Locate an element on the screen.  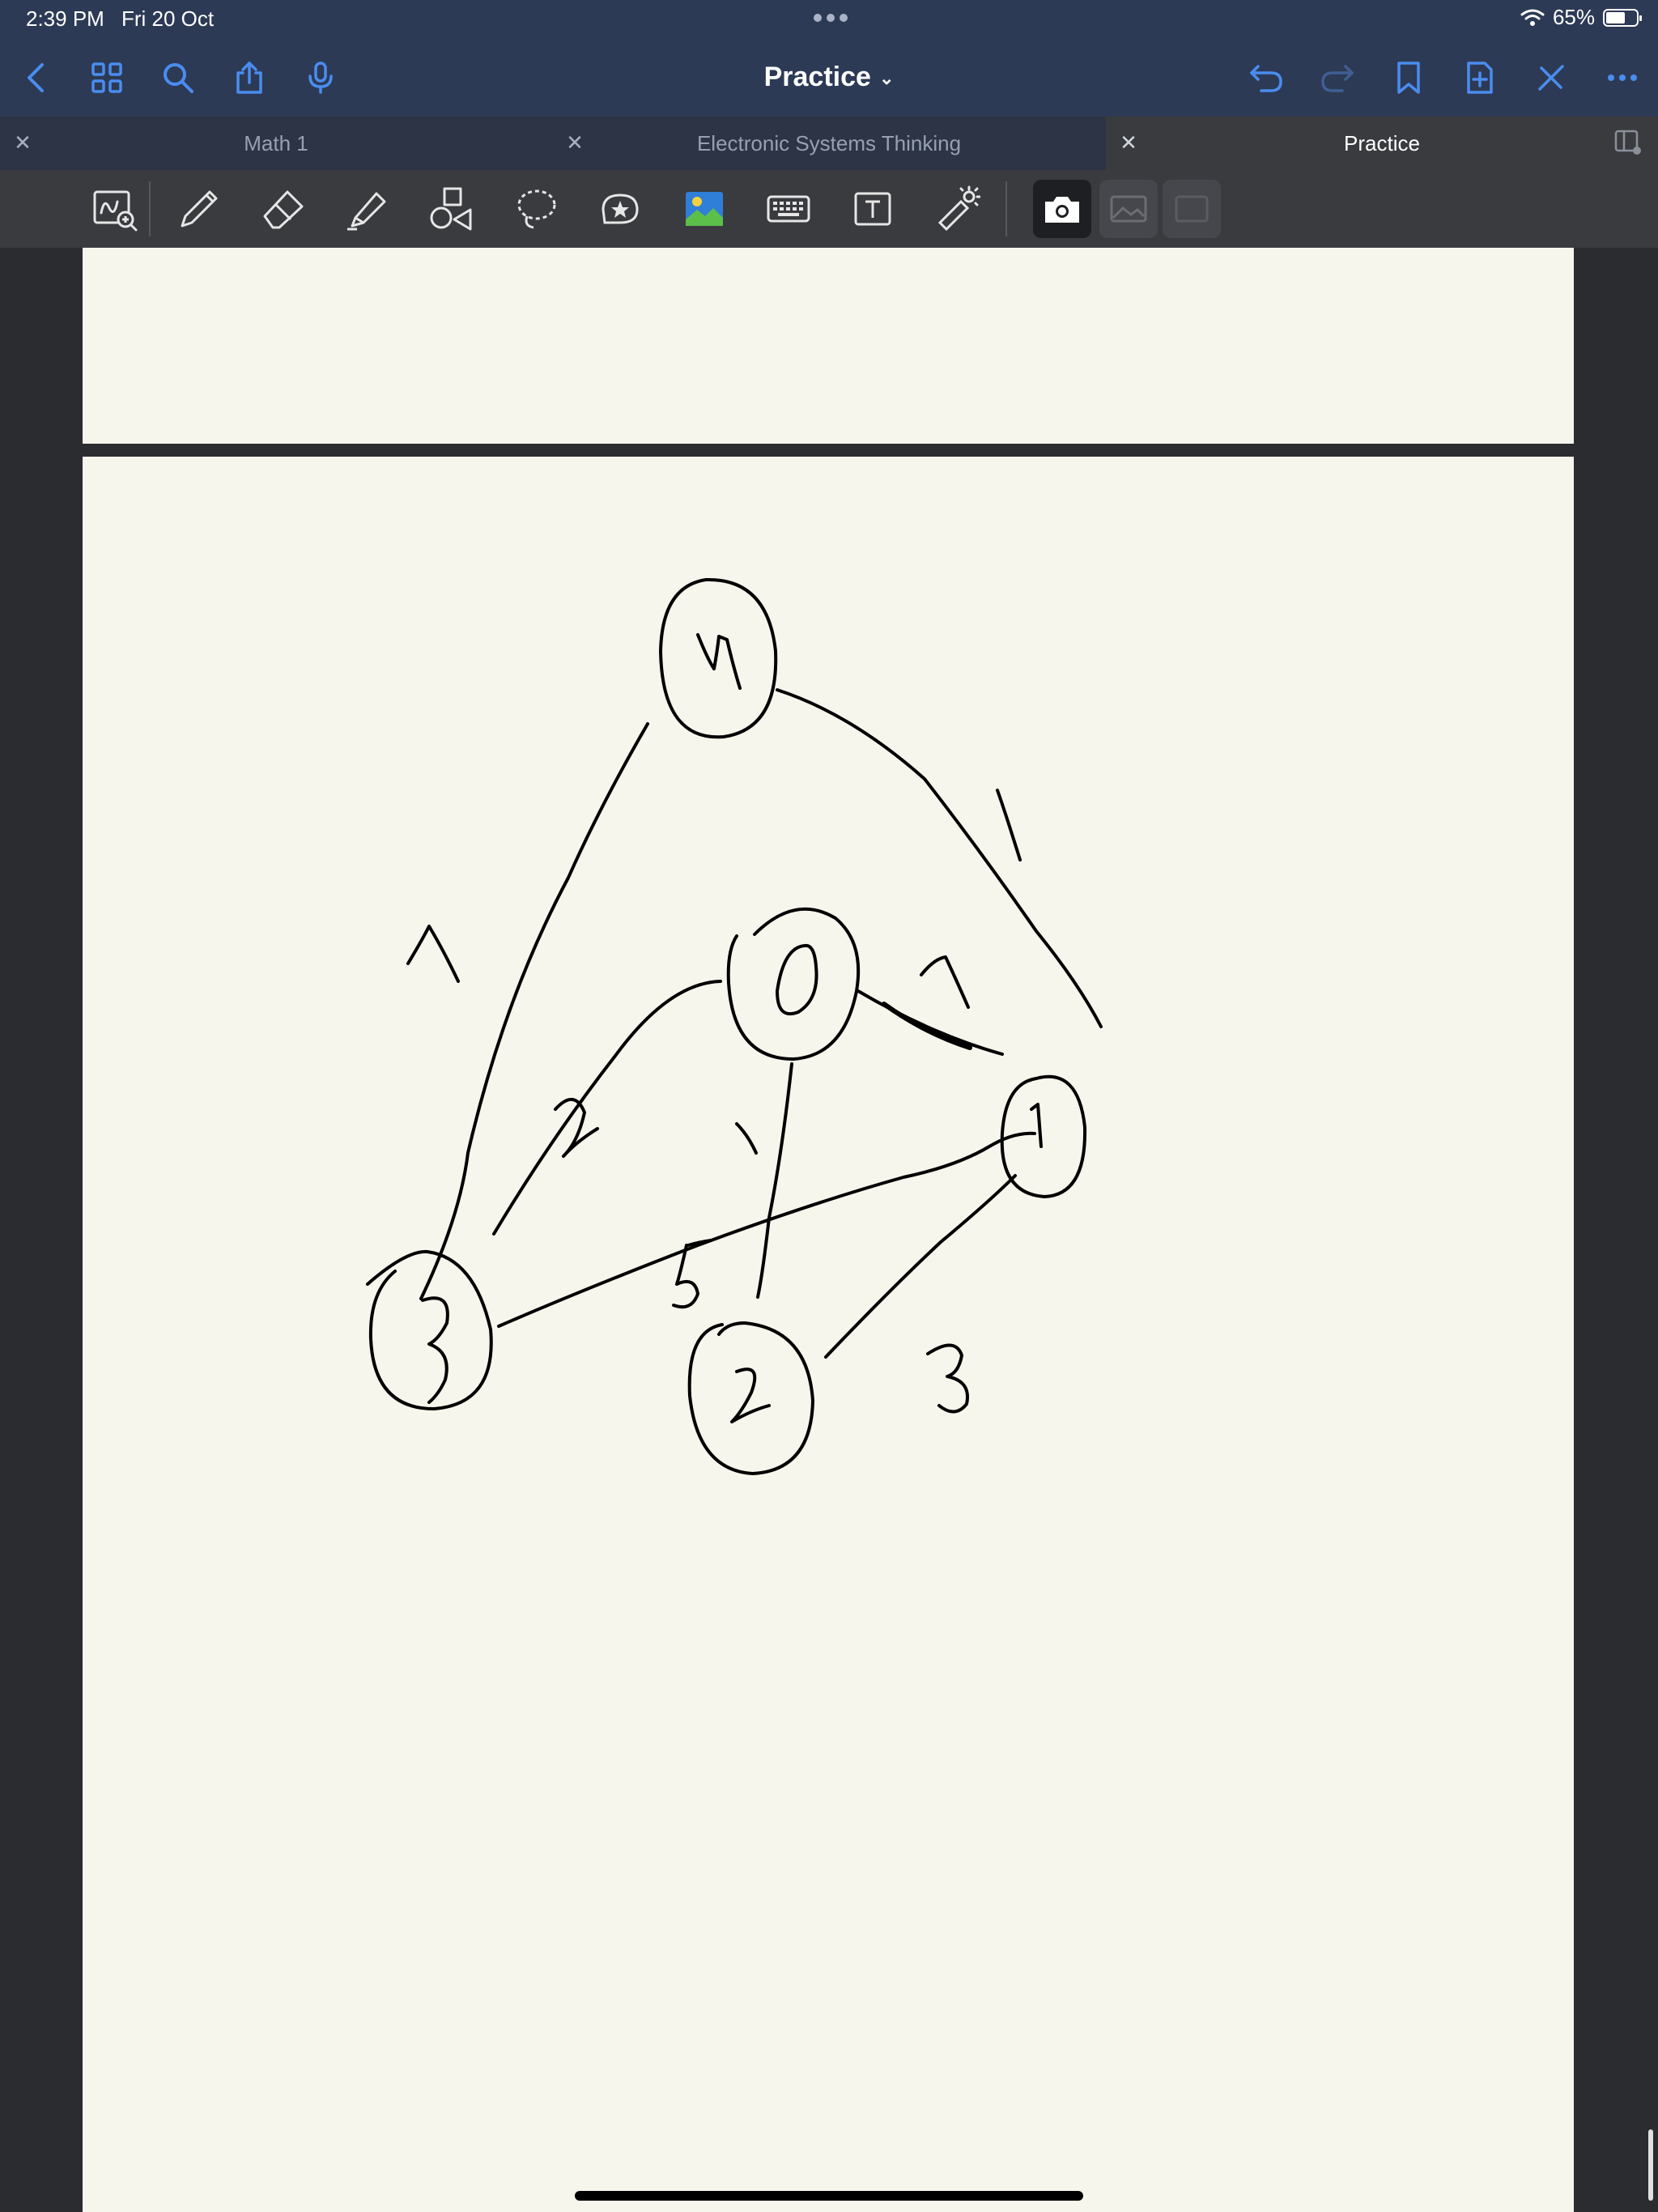
close-tab-math-1-icon: ✕ is located at coordinates (23, 142).